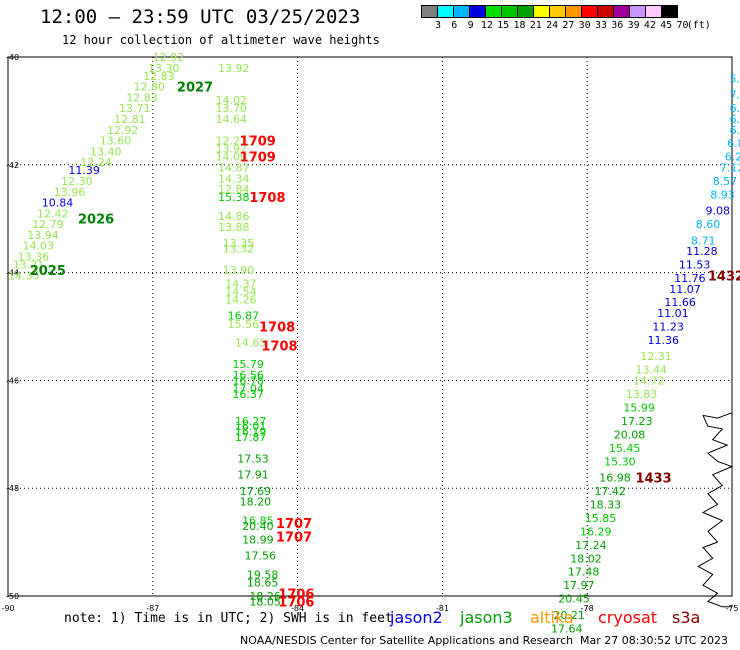  I want to click on wave-height-label: 12.24, so click(96, 162).